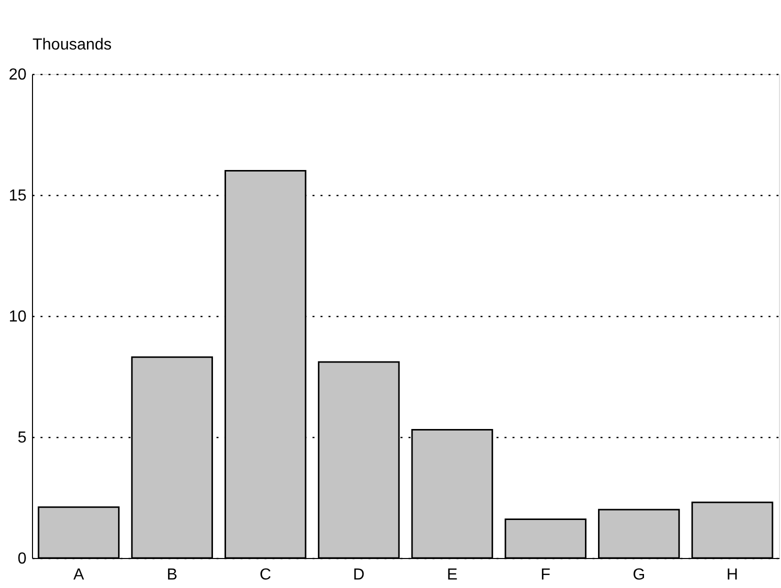  Describe the element at coordinates (545, 575) in the screenshot. I see `x-tick-label: F` at that location.